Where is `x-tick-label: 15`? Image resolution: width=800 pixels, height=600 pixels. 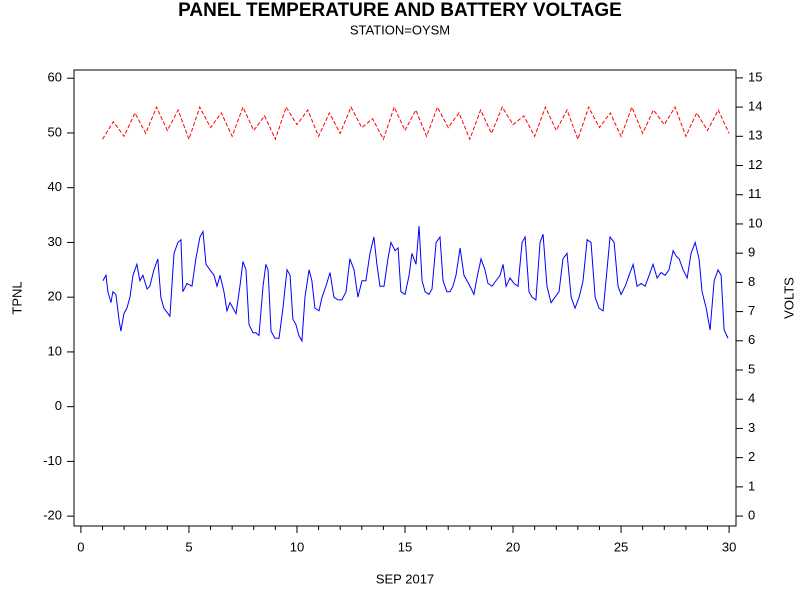
x-tick-label: 15 is located at coordinates (405, 546).